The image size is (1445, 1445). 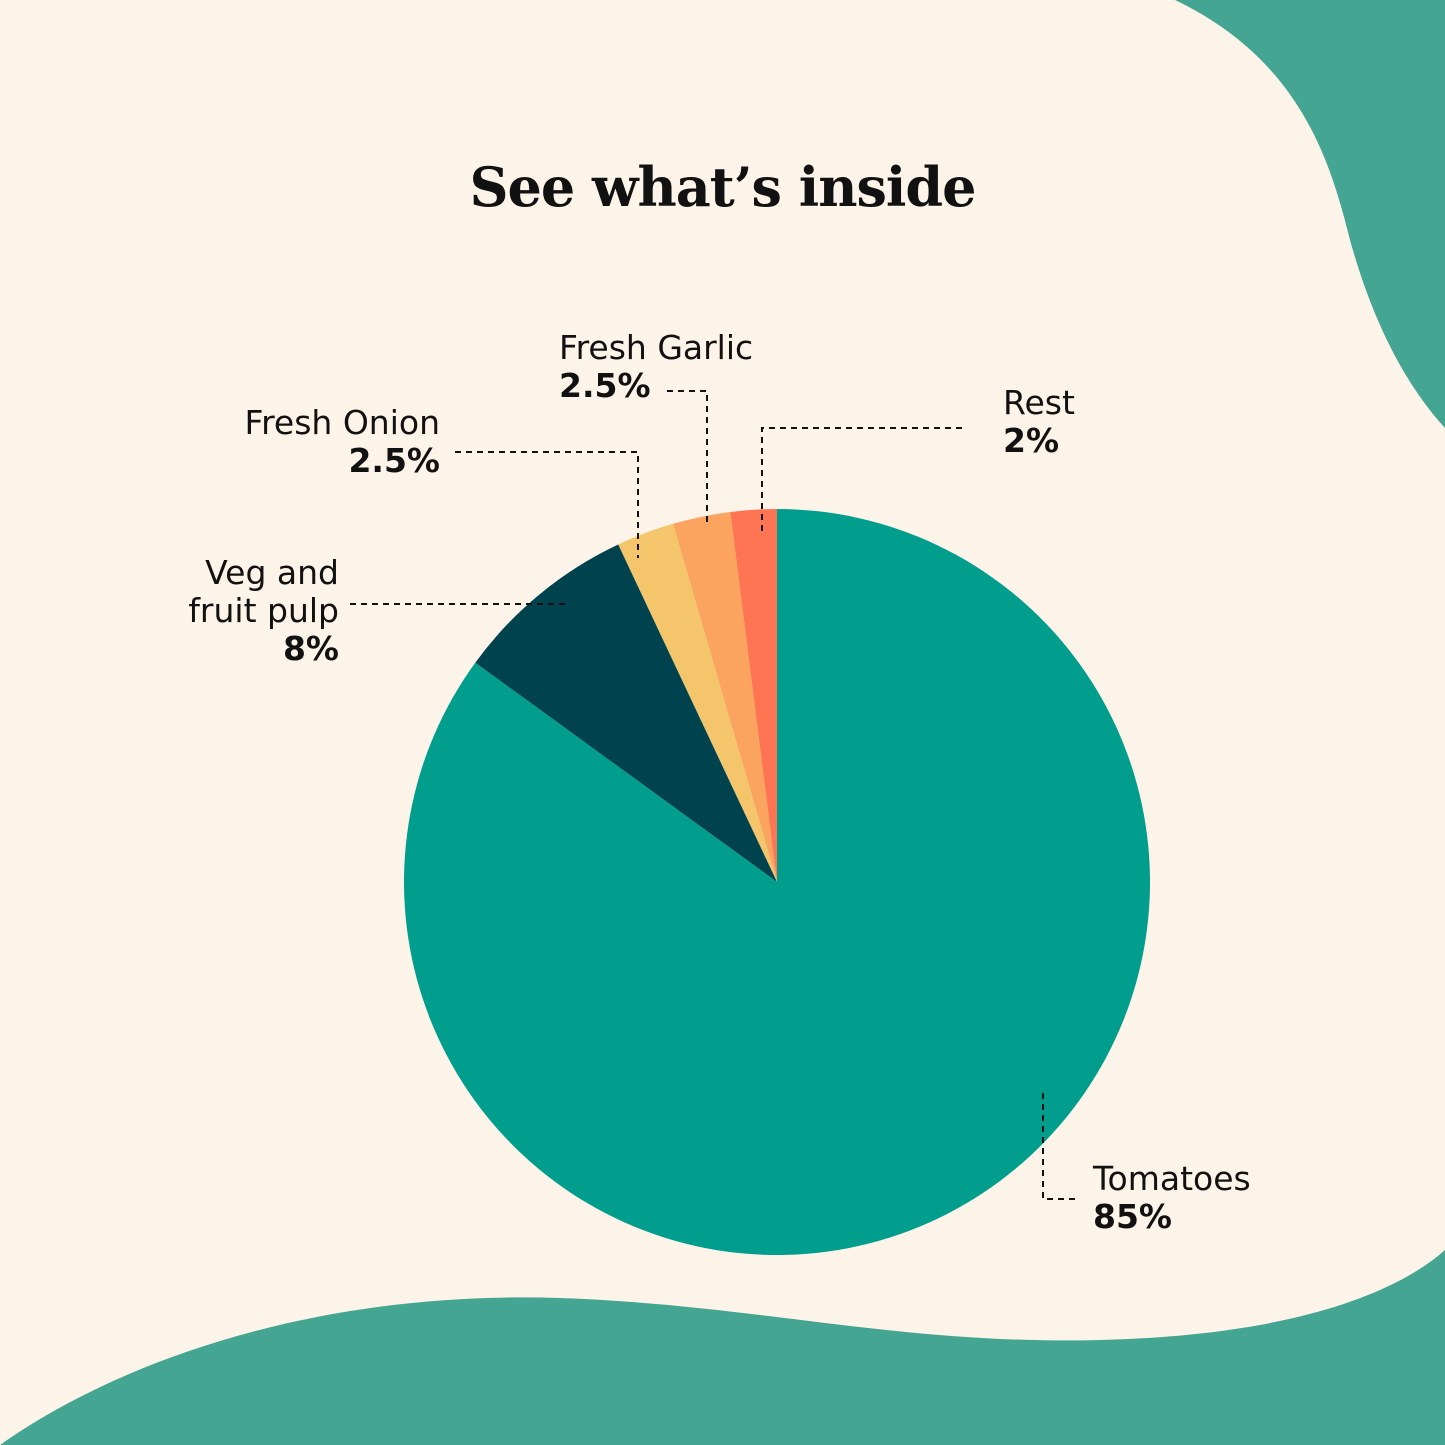 What do you see at coordinates (724, 696) in the screenshot?
I see `pie-slice-fresh-garlic` at bounding box center [724, 696].